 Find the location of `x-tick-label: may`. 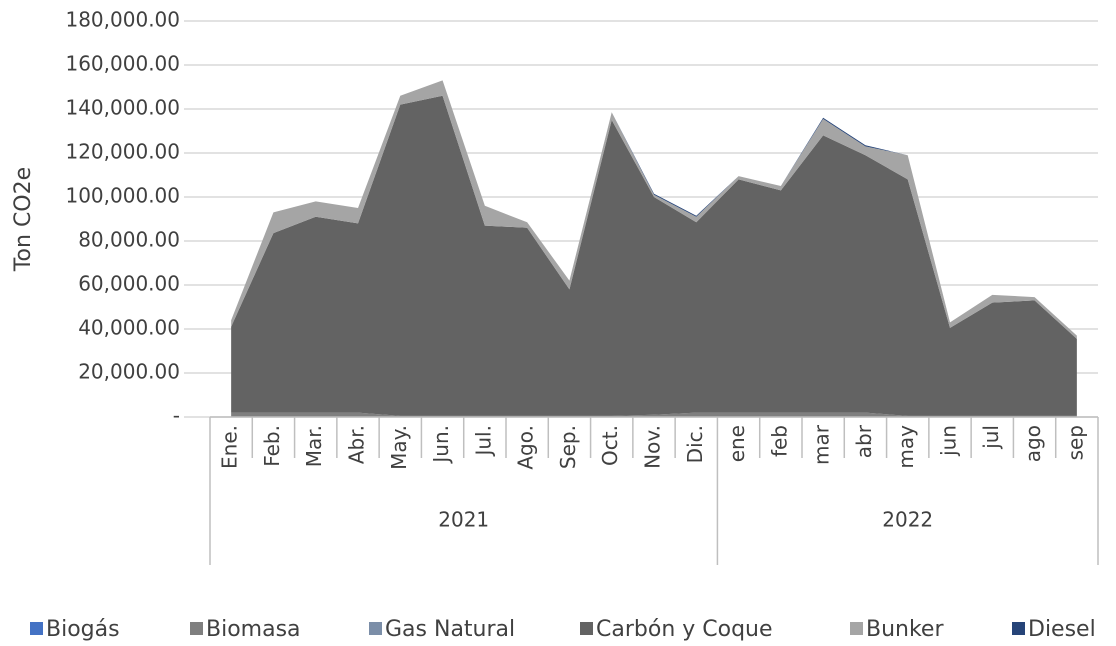

x-tick-label: may is located at coordinates (906, 447).